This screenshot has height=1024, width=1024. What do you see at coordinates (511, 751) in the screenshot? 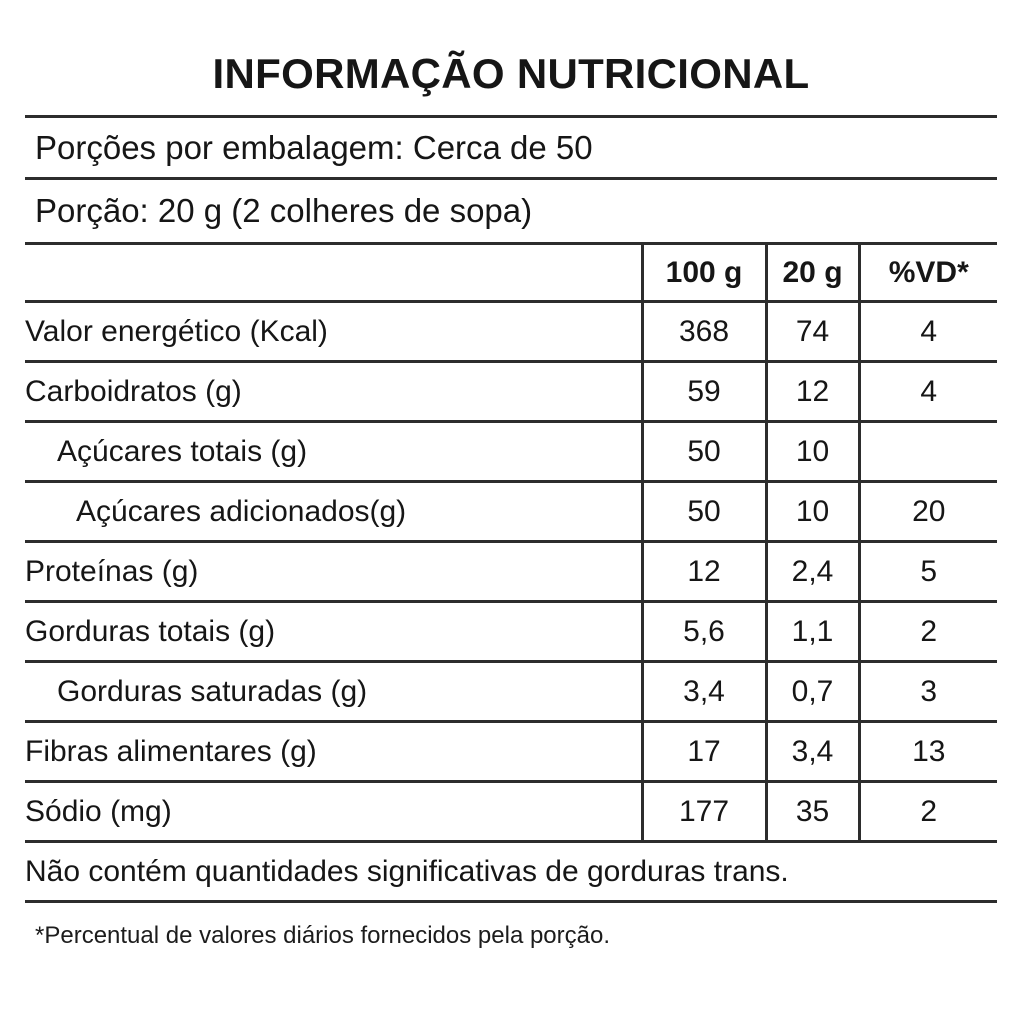
I see `table-row: Fibras alimentares (g) 17 3,4 13` at bounding box center [511, 751].